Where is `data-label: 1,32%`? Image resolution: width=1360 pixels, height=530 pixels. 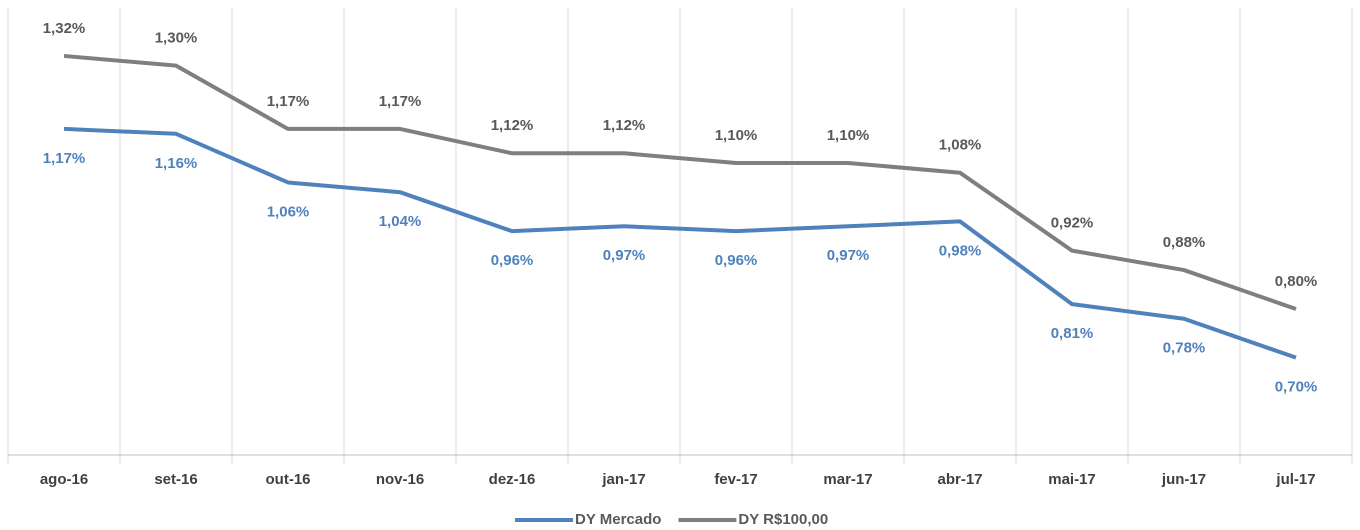
data-label: 1,32% is located at coordinates (64, 28).